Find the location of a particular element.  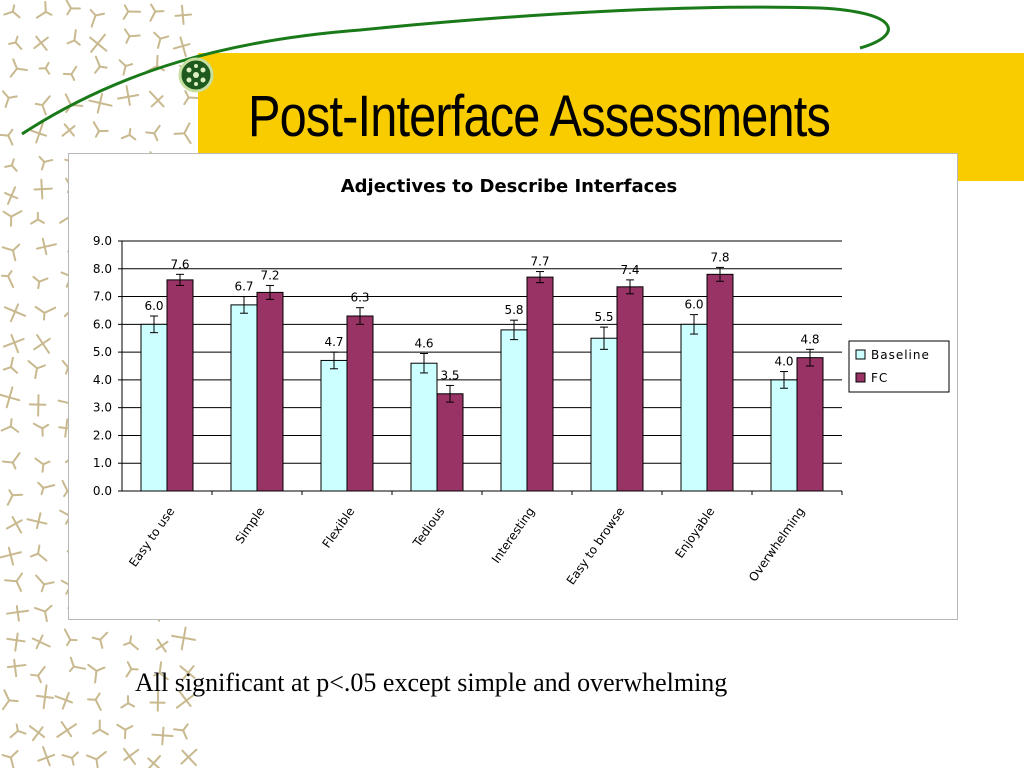

legend: Baseline FC is located at coordinates (899, 366).